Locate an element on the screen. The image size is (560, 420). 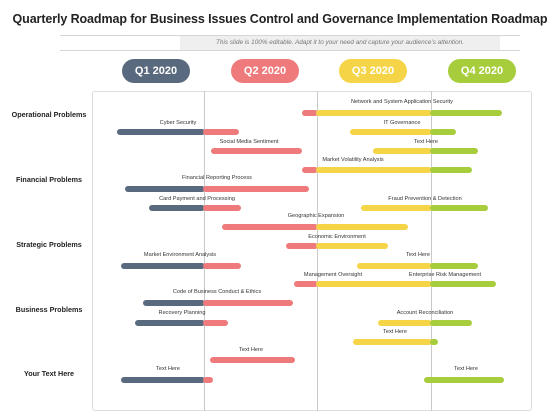
quarter-q3-pill: Q3 2020 is located at coordinates (373, 71).